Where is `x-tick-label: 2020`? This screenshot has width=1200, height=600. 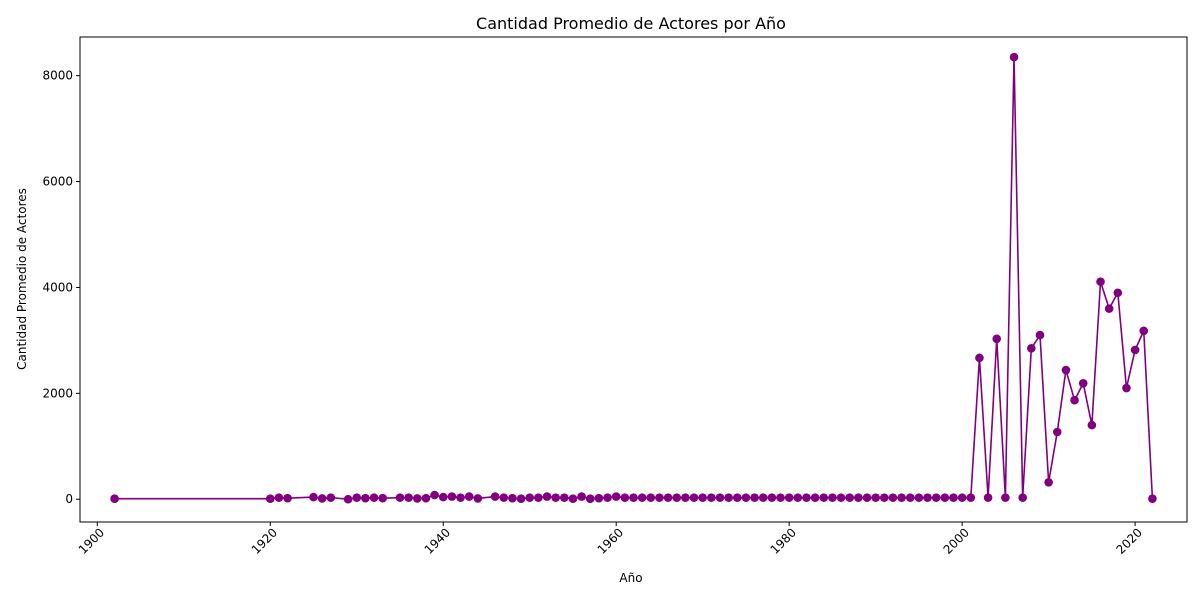 x-tick-label: 2020 is located at coordinates (1129, 540).